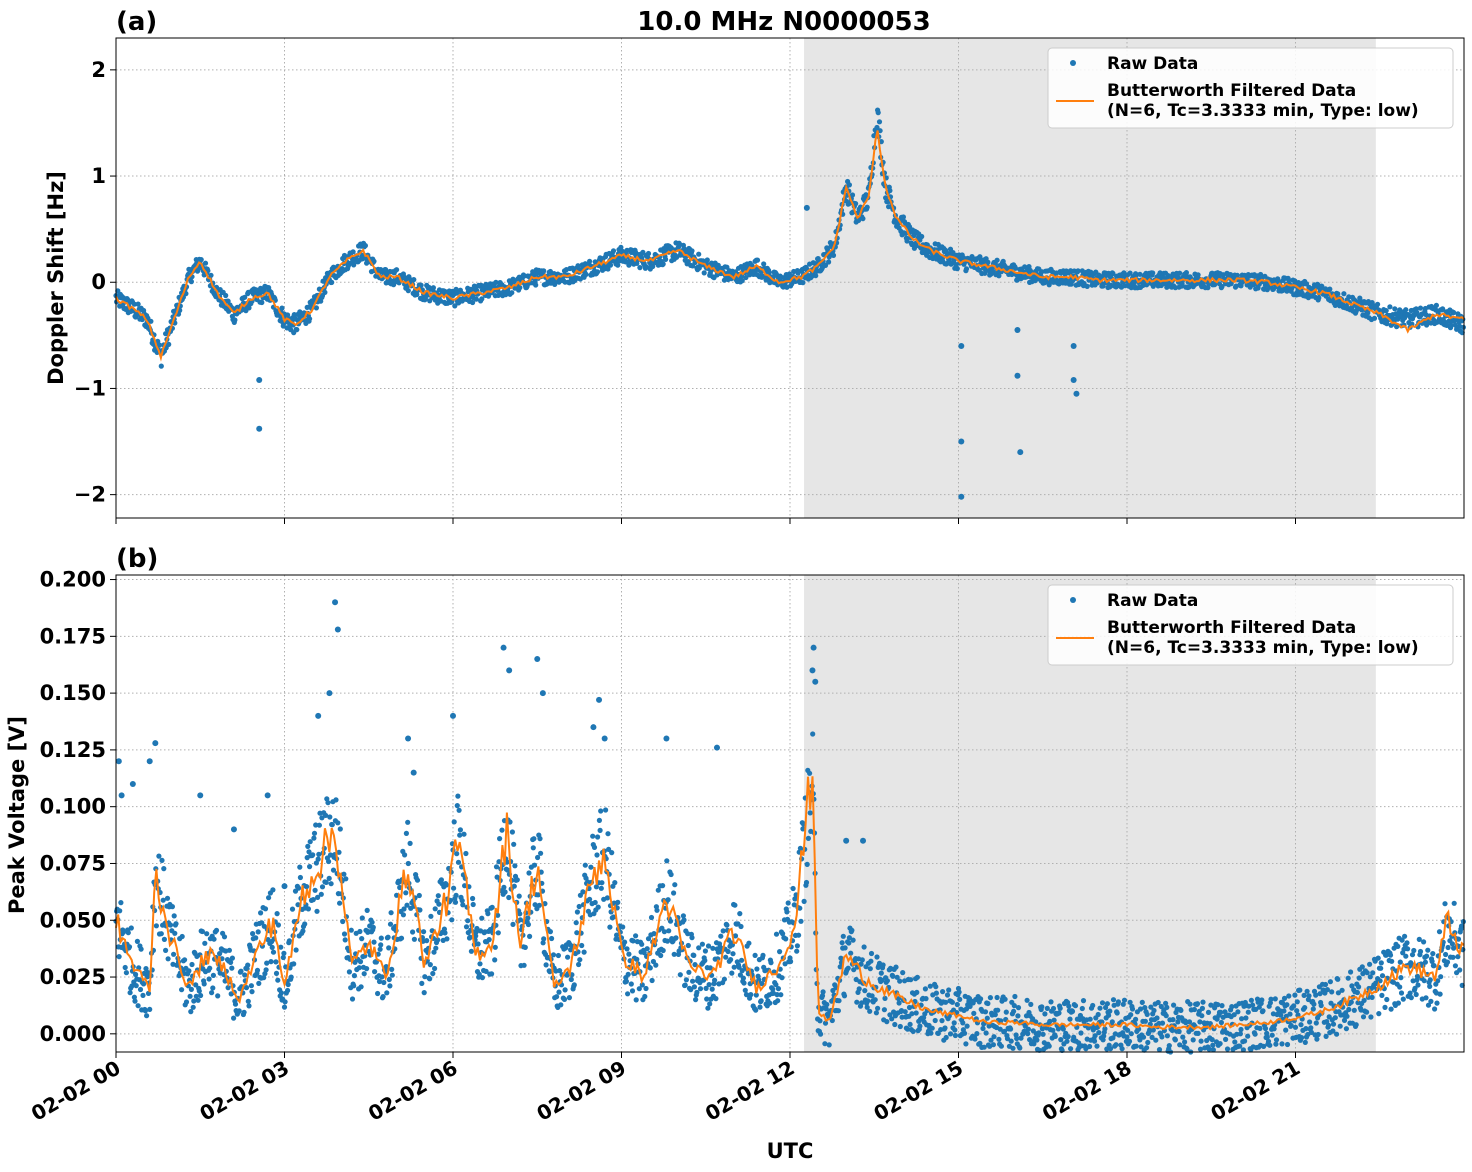 This screenshot has height=1172, width=1472. What do you see at coordinates (1073, 600) in the screenshot?
I see `legend-raw-marker` at bounding box center [1073, 600].